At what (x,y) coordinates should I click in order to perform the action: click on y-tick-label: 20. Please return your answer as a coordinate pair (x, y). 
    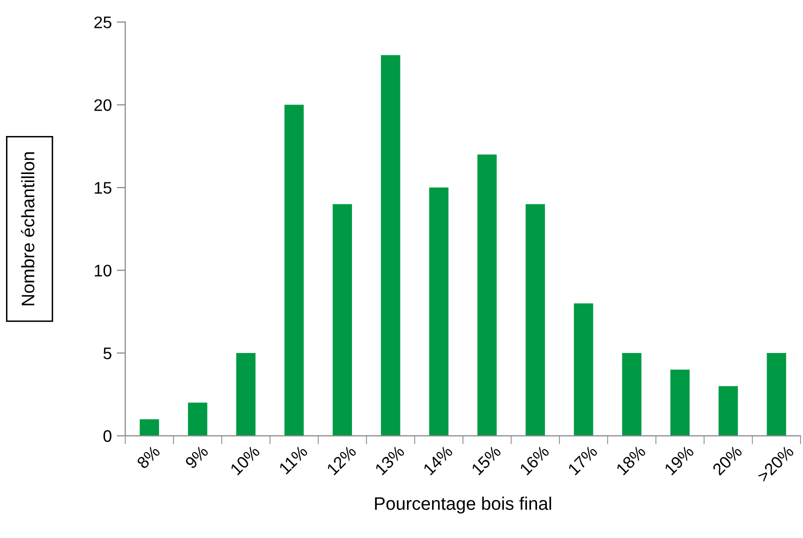
    Looking at the image, I should click on (103, 105).